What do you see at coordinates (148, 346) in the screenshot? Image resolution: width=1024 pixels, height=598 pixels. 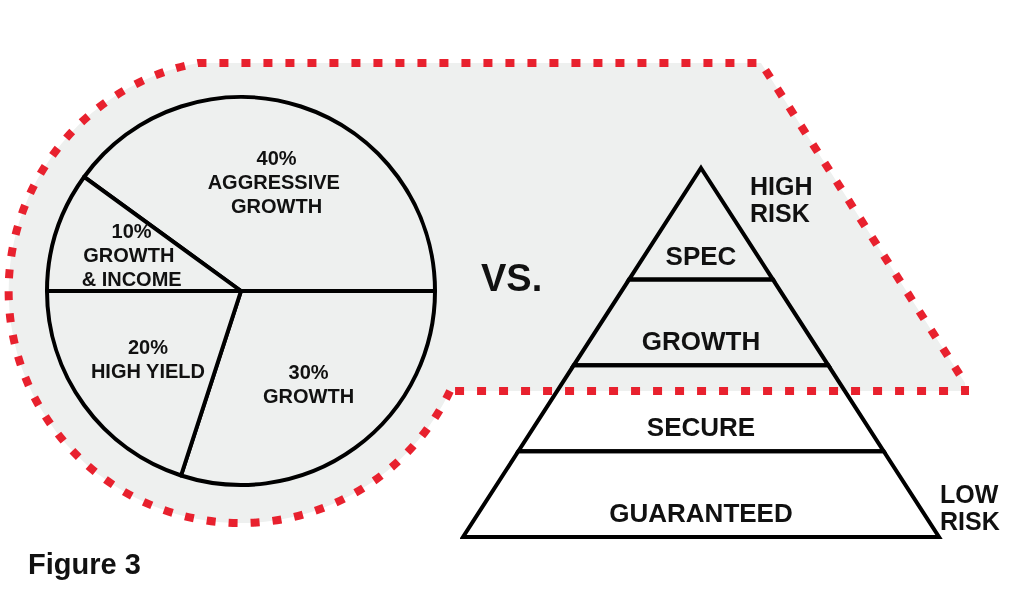 I see `data-label: 20%` at bounding box center [148, 346].